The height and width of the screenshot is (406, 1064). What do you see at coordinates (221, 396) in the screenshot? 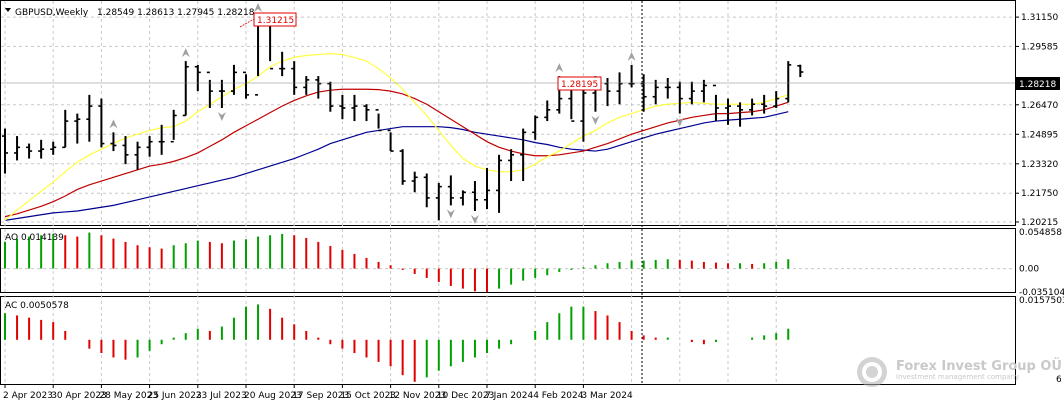
I see `time-tick-label: 23 Jul 2023` at bounding box center [221, 396].